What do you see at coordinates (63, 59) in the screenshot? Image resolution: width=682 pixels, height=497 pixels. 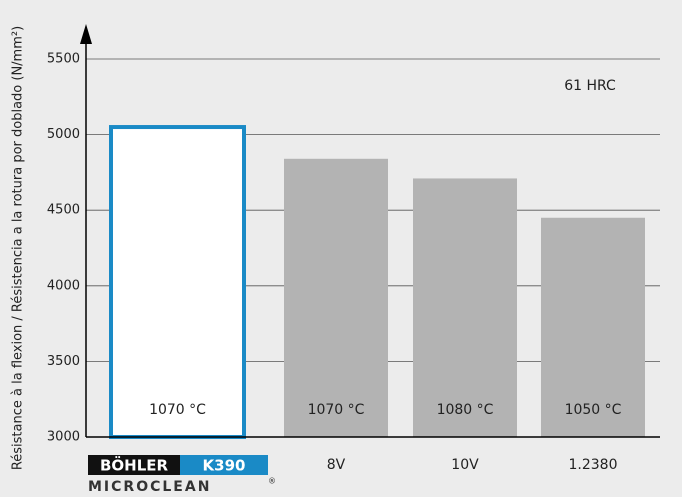 I see `y-tick-label: 5500` at bounding box center [63, 59].